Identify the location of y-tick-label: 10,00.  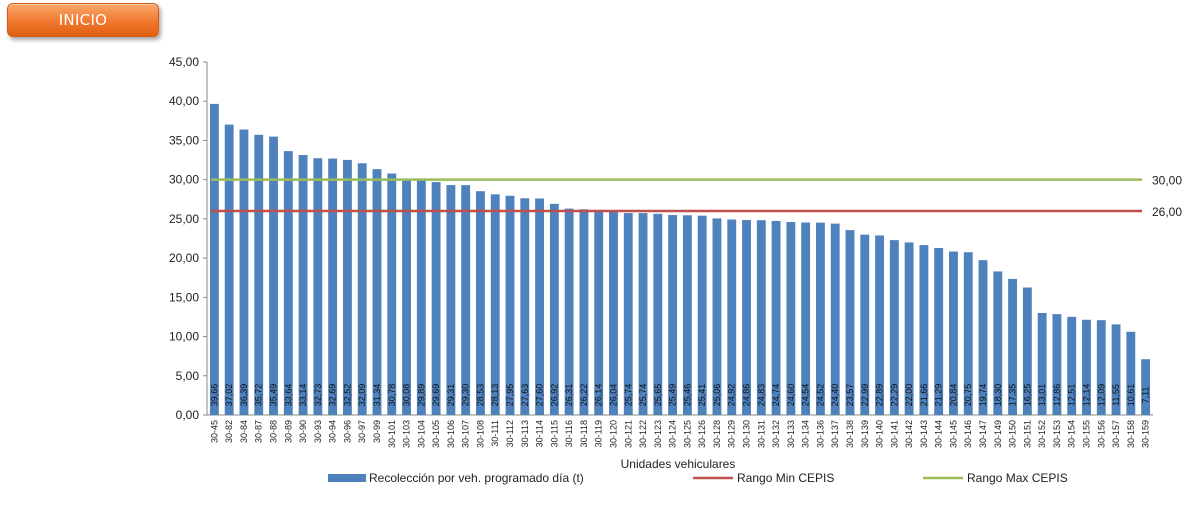
(184, 337).